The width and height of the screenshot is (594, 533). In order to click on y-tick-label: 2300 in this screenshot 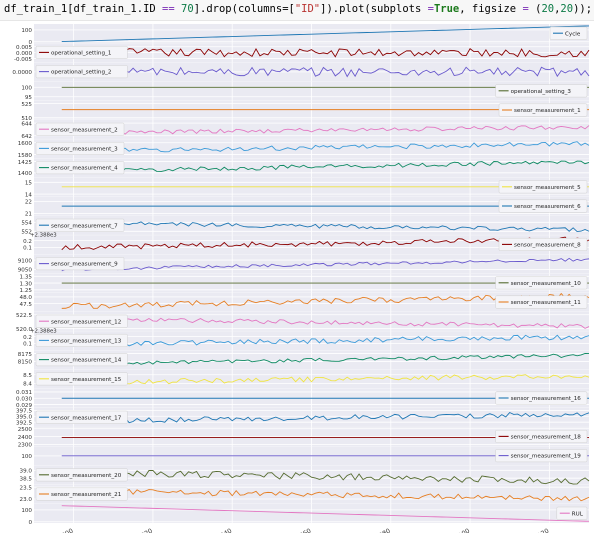, I will do `click(25, 446)`.